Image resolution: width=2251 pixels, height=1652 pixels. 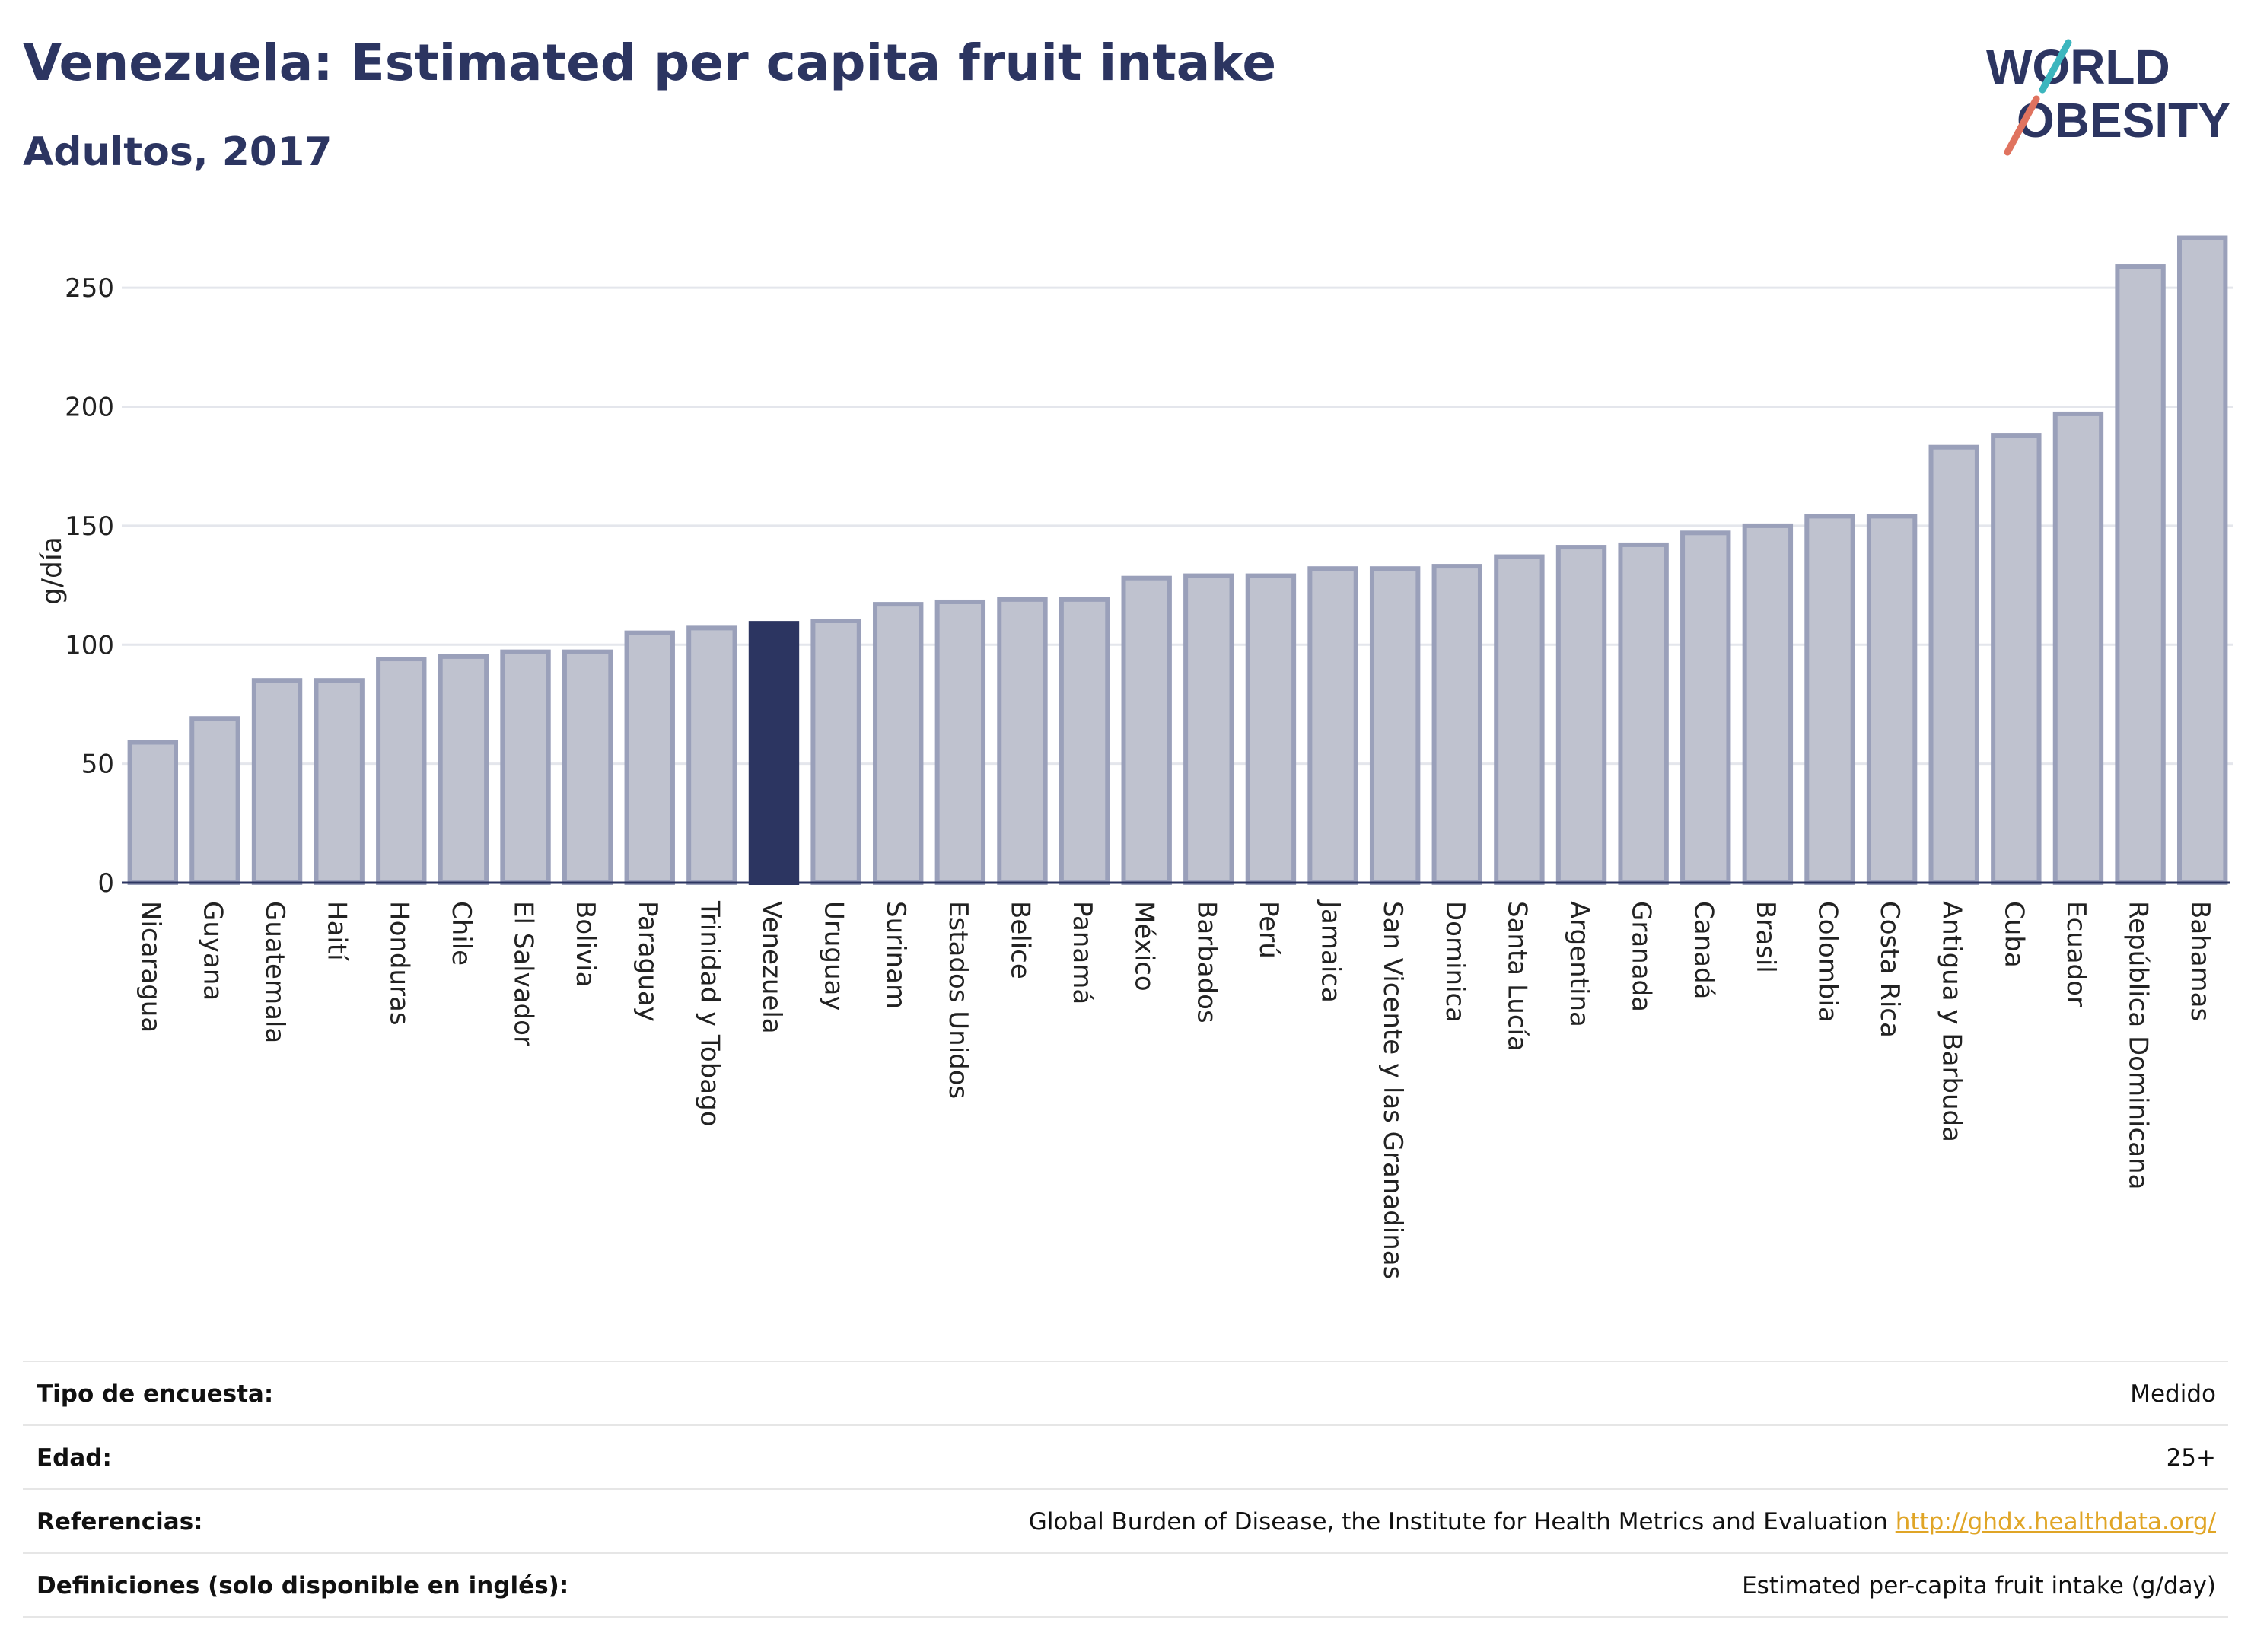 I want to click on x-tick-label: Guatemala, so click(x=274, y=972).